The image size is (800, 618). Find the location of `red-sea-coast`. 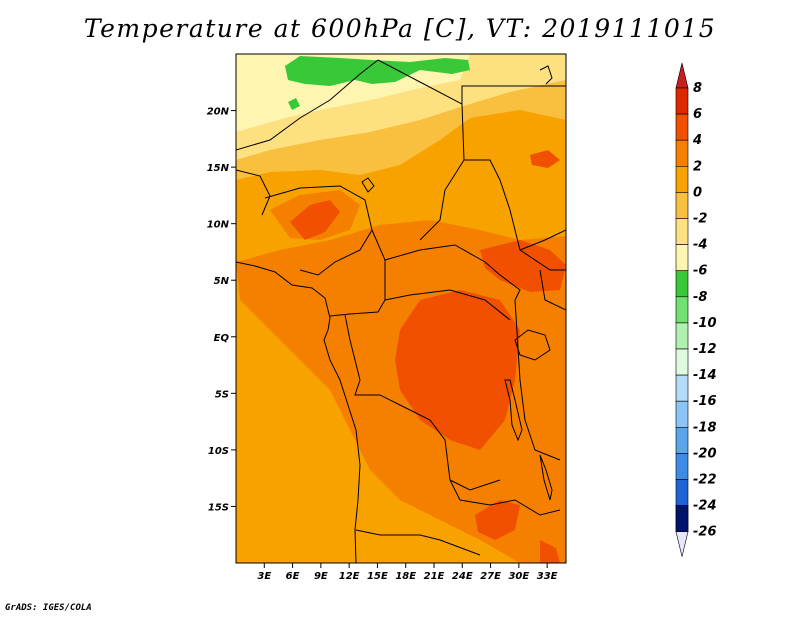

red-sea-coast is located at coordinates (546, 75).